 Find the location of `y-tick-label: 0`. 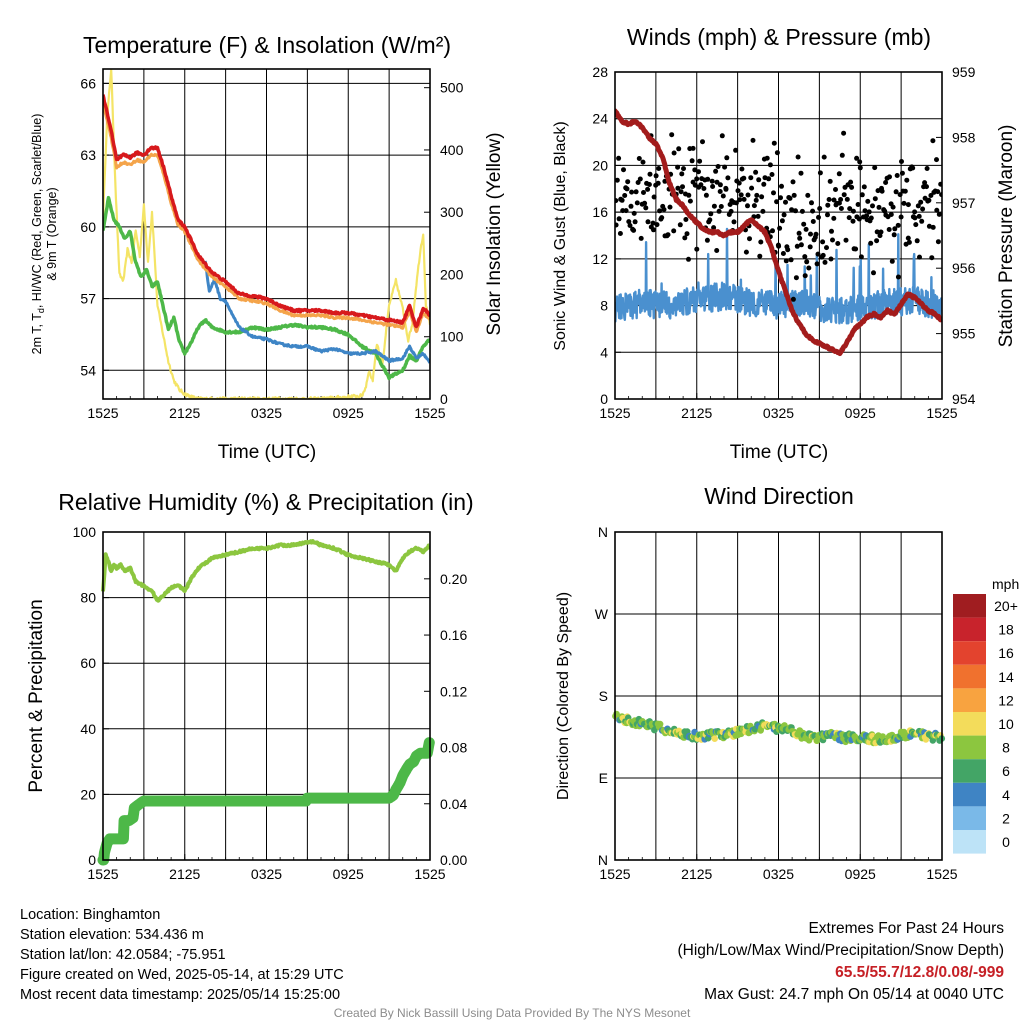

y-tick-label: 0 is located at coordinates (92, 860).